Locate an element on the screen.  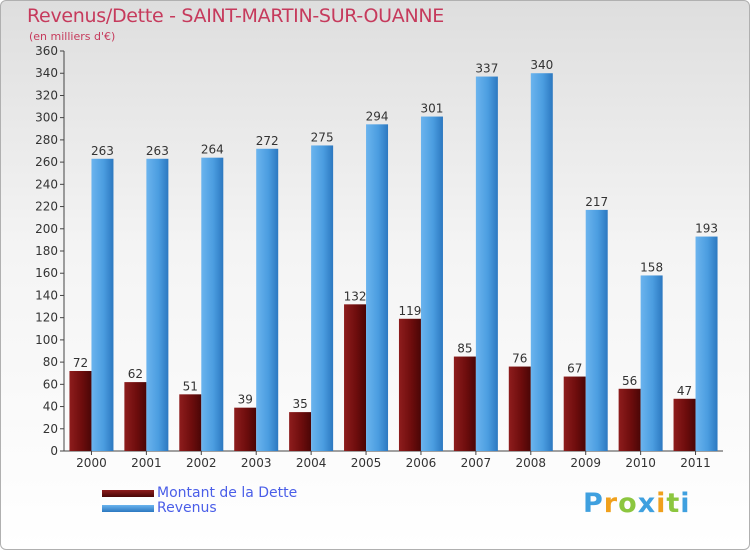
data-label-revenus: 264 is located at coordinates (212, 150).